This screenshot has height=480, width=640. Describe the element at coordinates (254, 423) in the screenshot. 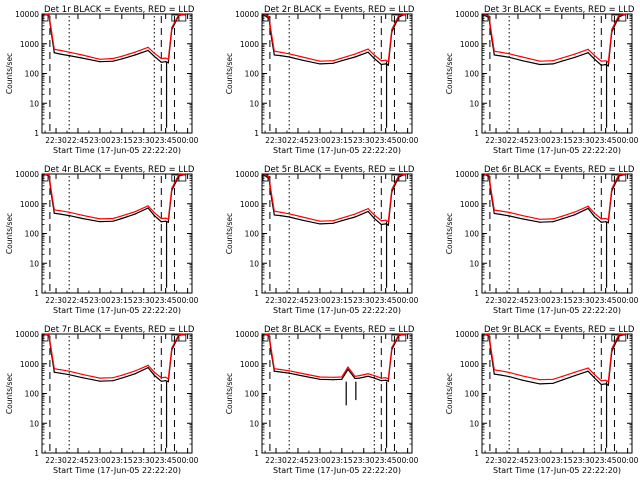

I see `y-tick-label: 10` at that location.